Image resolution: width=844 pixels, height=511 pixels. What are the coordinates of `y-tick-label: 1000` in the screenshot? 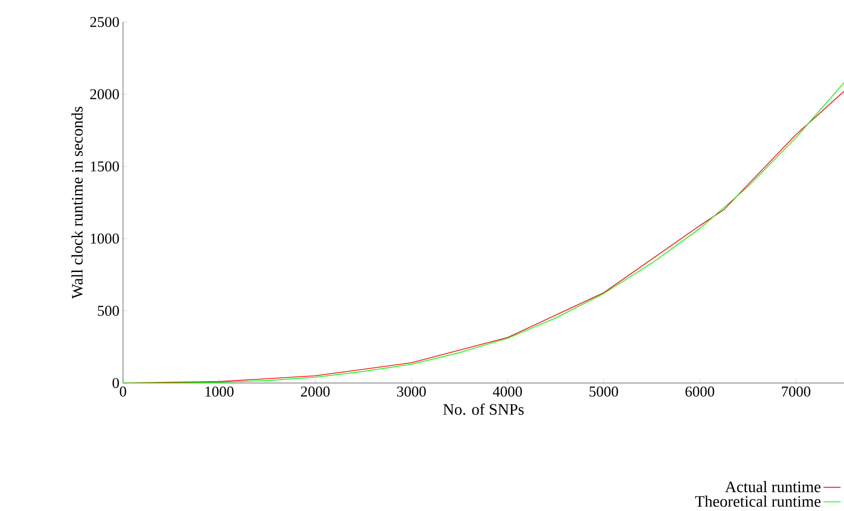 It's located at (104, 239).